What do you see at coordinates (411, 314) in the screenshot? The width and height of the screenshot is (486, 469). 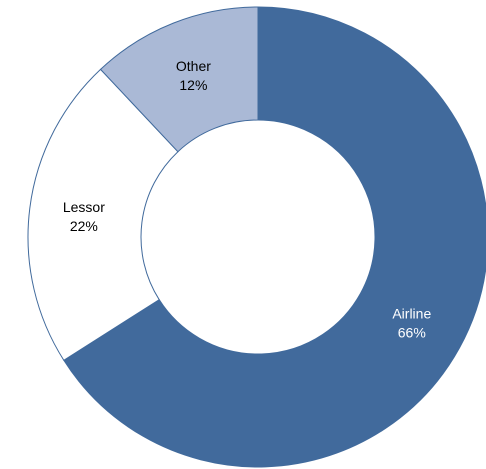 I see `slice-category-airline: Airline` at bounding box center [411, 314].